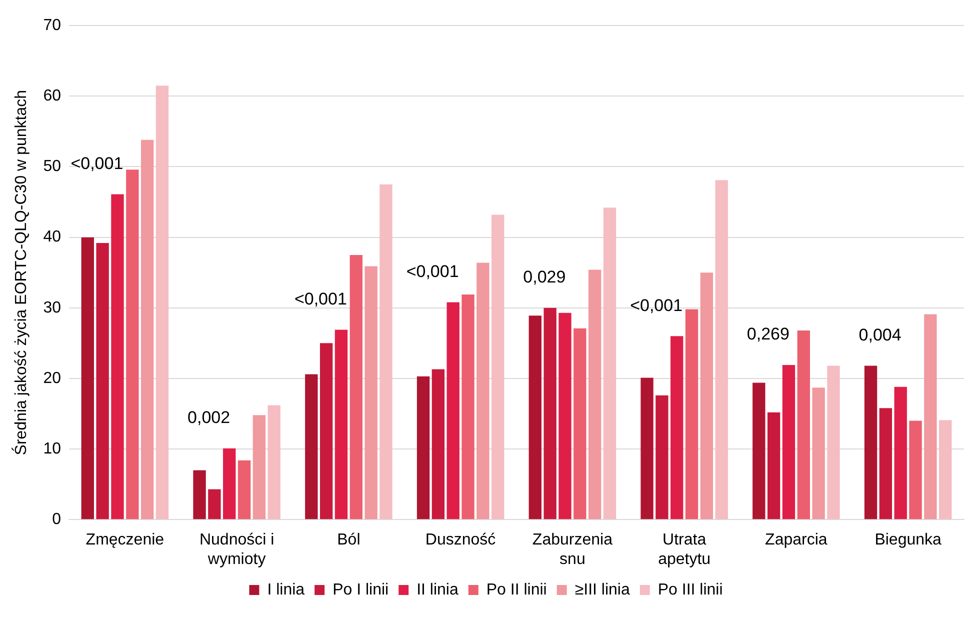 This screenshot has width=977, height=617. I want to click on legend-label: Po III linii, so click(690, 589).